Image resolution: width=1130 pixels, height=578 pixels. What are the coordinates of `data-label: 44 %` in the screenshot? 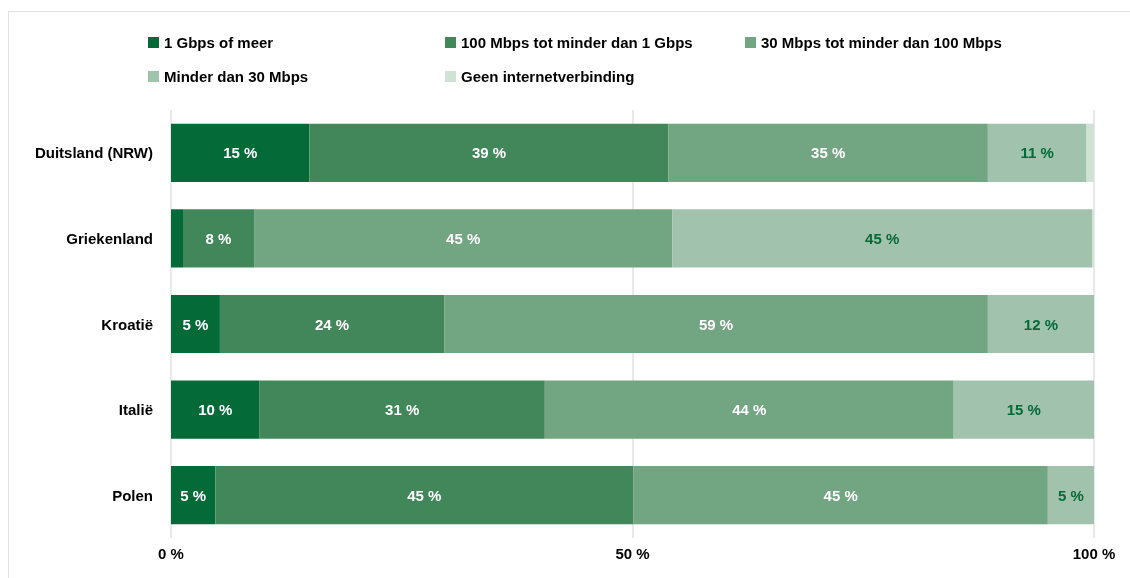 It's located at (749, 410).